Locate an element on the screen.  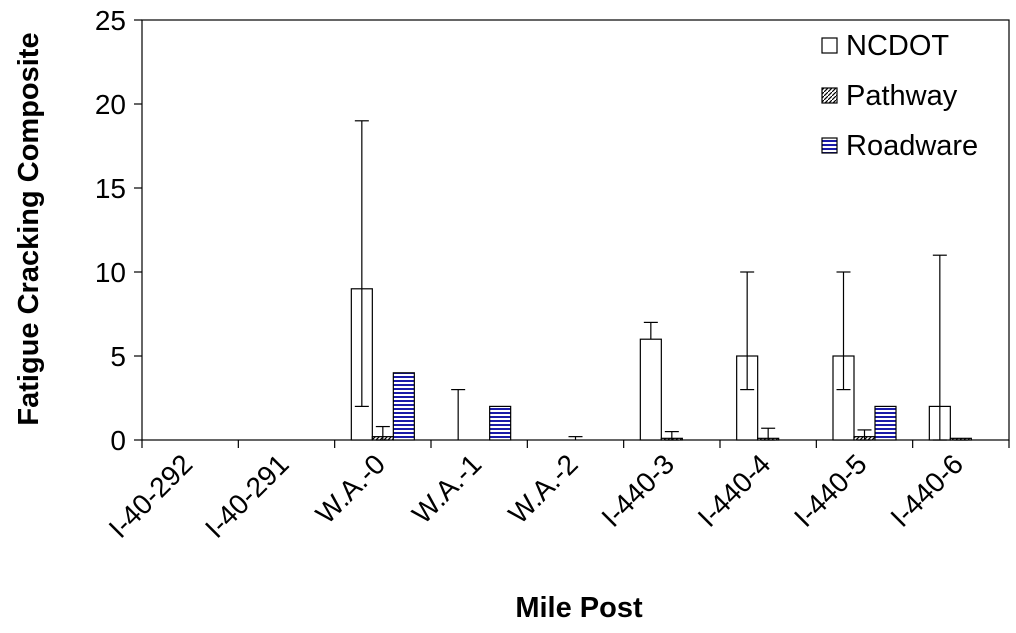
y-tick-label-5: 25 is located at coordinates (110, 20).